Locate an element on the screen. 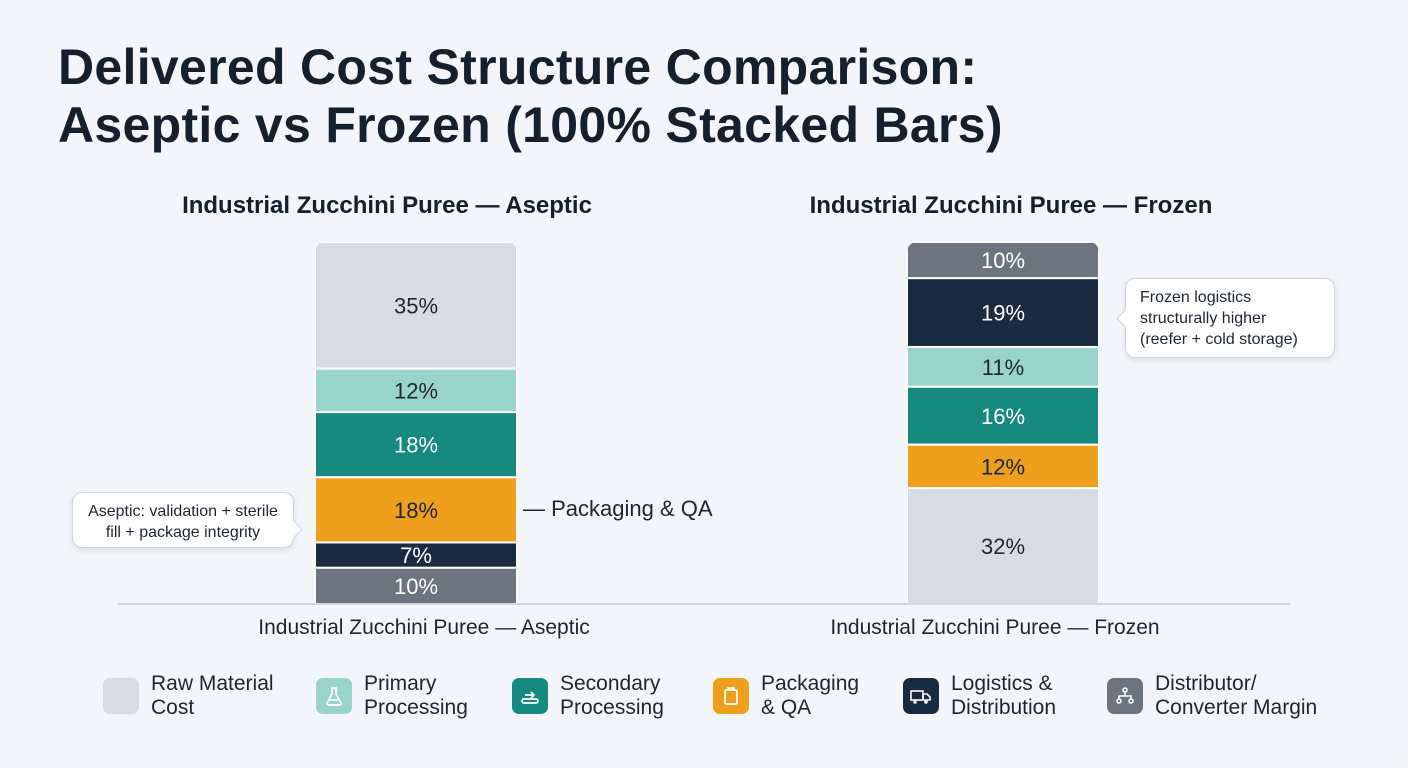  frozen-x-label: Industrial Zucchini Puree — Frozen is located at coordinates (995, 627).